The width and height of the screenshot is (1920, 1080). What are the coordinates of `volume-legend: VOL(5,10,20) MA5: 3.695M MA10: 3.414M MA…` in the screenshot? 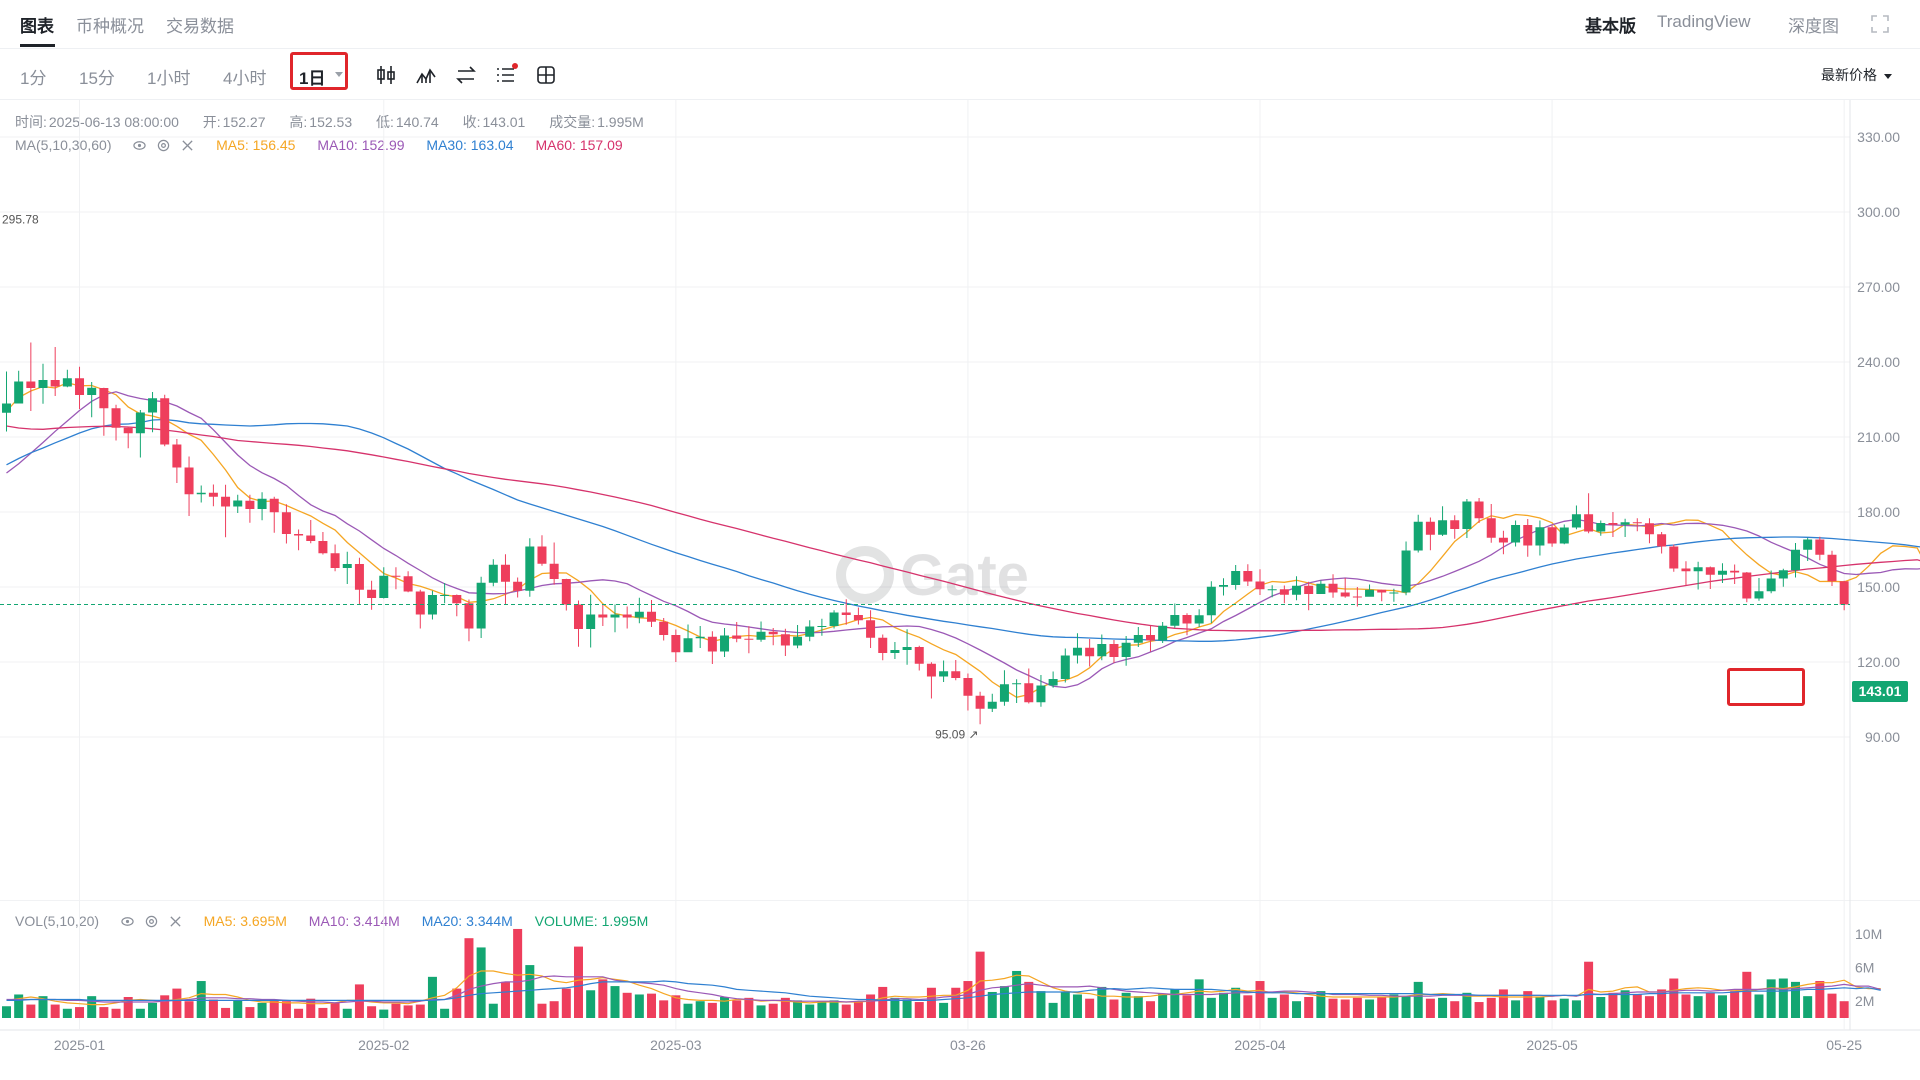 It's located at (335, 921).